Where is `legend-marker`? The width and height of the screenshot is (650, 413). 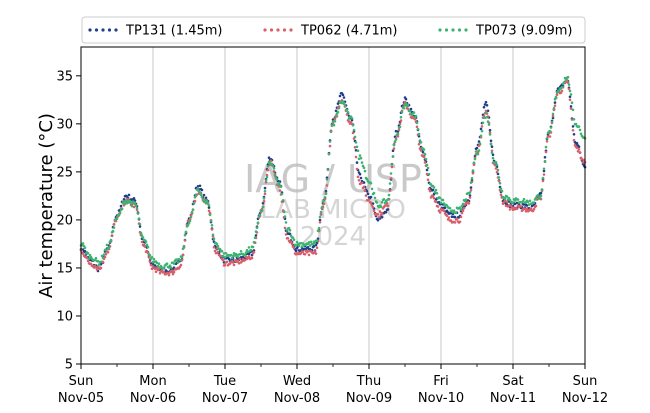
legend-marker is located at coordinates (271, 30).